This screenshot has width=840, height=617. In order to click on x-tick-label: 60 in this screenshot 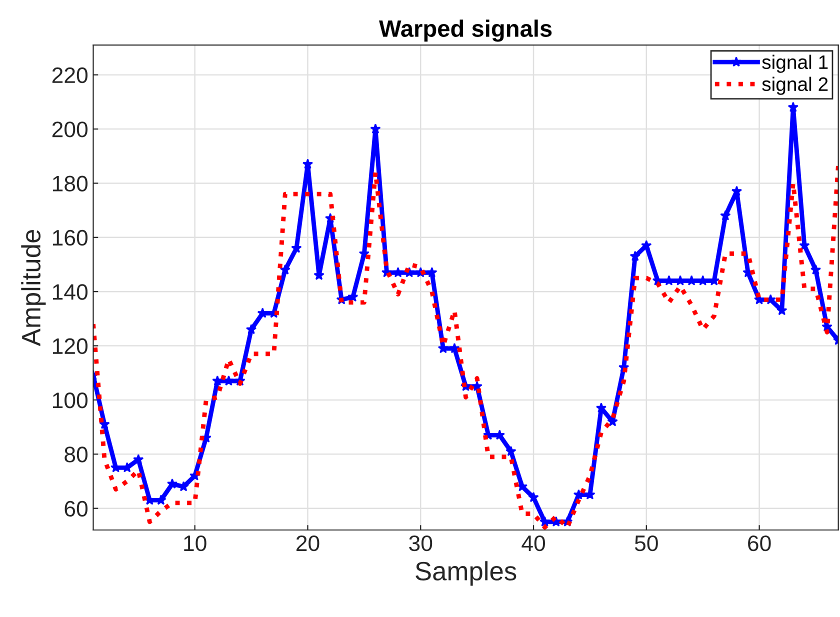, I will do `click(759, 543)`.